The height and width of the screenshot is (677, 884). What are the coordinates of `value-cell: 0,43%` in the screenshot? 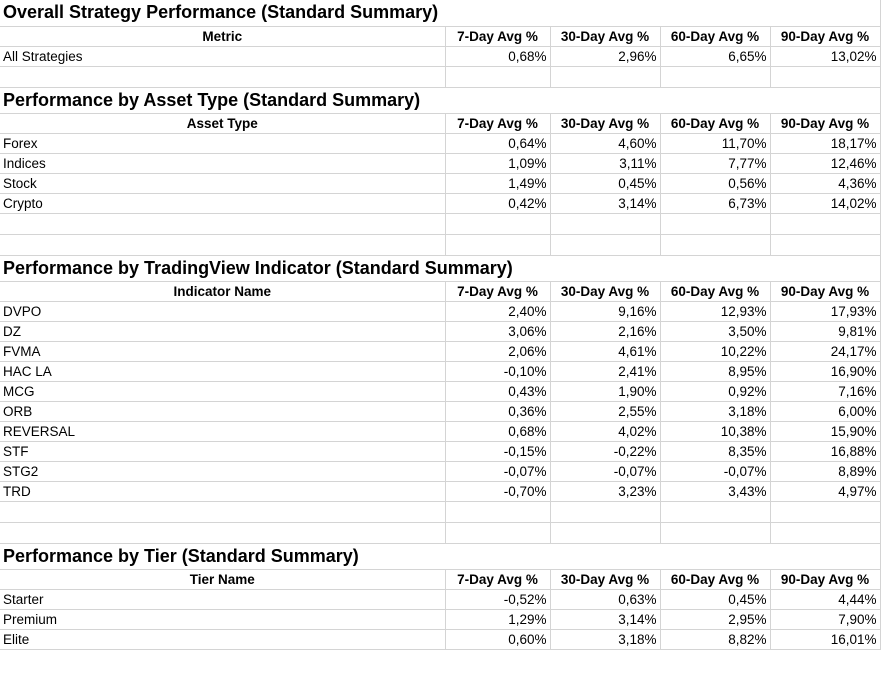 It's located at (498, 391).